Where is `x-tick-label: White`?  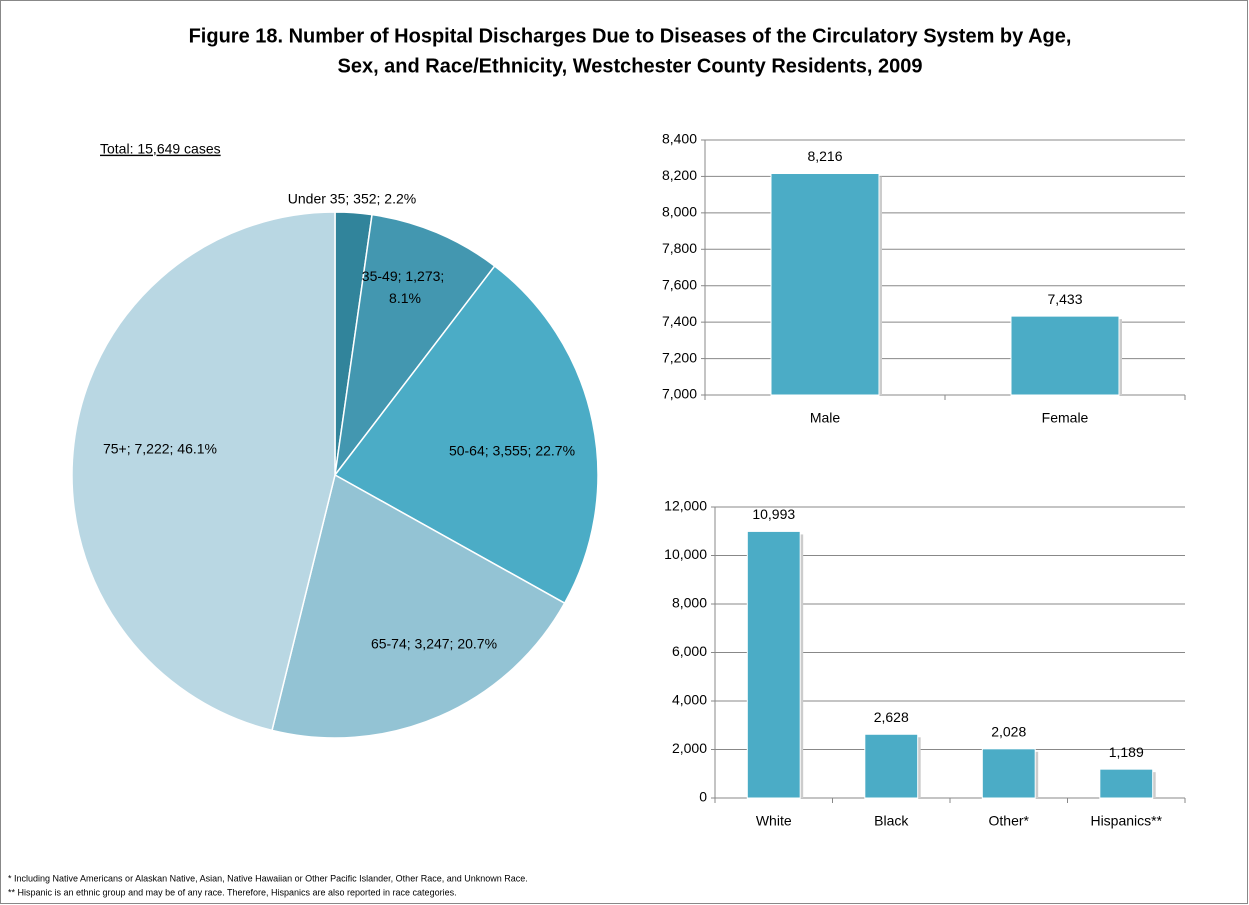
x-tick-label: White is located at coordinates (774, 821).